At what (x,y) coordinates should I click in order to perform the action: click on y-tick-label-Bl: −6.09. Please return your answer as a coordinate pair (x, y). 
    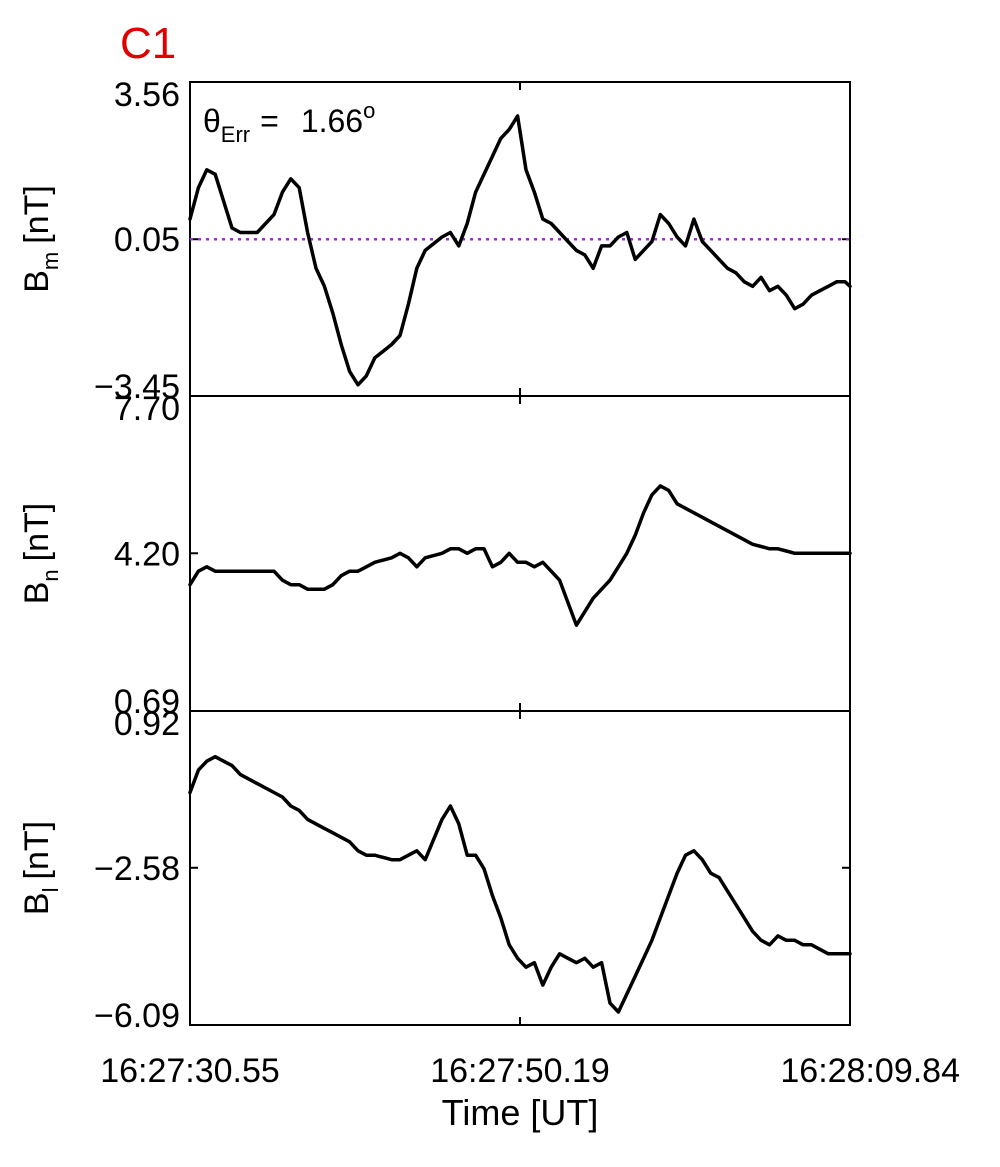
    Looking at the image, I should click on (137, 1016).